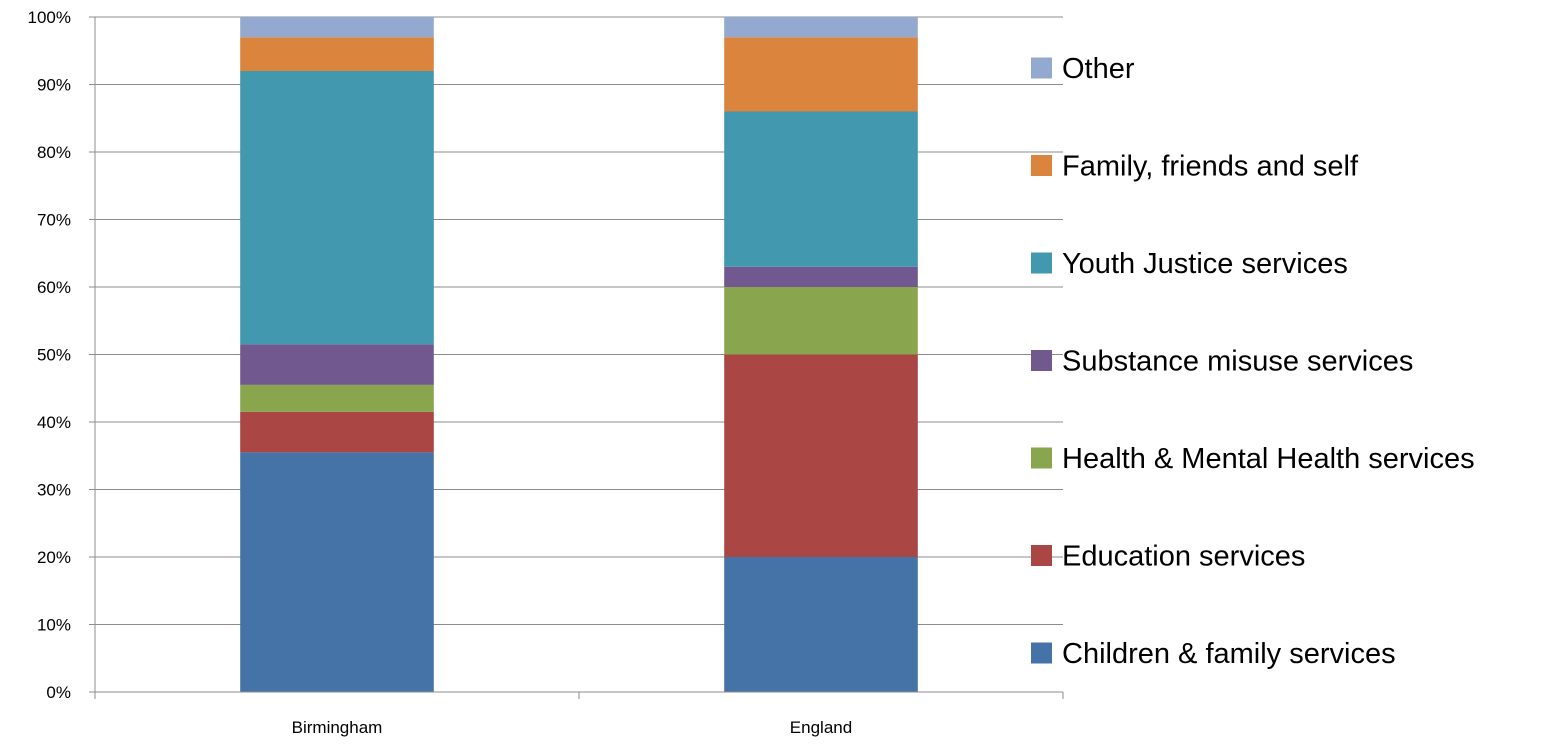 The image size is (1567, 745). Describe the element at coordinates (54, 490) in the screenshot. I see `y-tick-label: 30%` at that location.